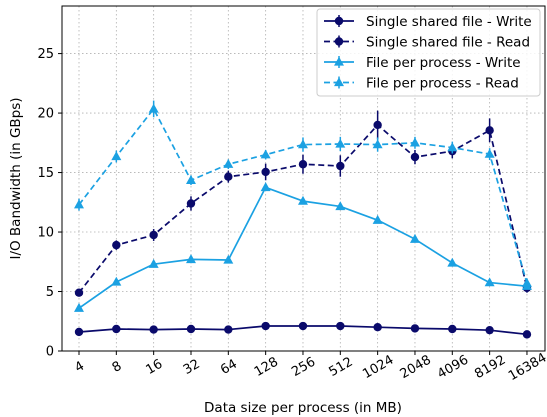  What do you see at coordinates (526, 367) in the screenshot?
I see `x-tick-label: 16384` at bounding box center [526, 367].